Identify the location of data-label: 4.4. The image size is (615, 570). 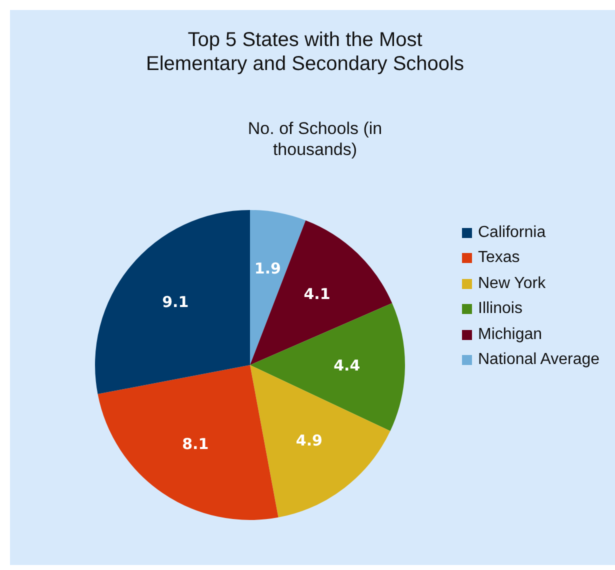
(347, 365).